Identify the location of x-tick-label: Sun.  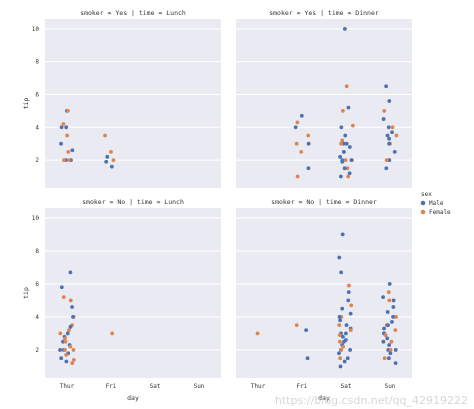
(390, 386).